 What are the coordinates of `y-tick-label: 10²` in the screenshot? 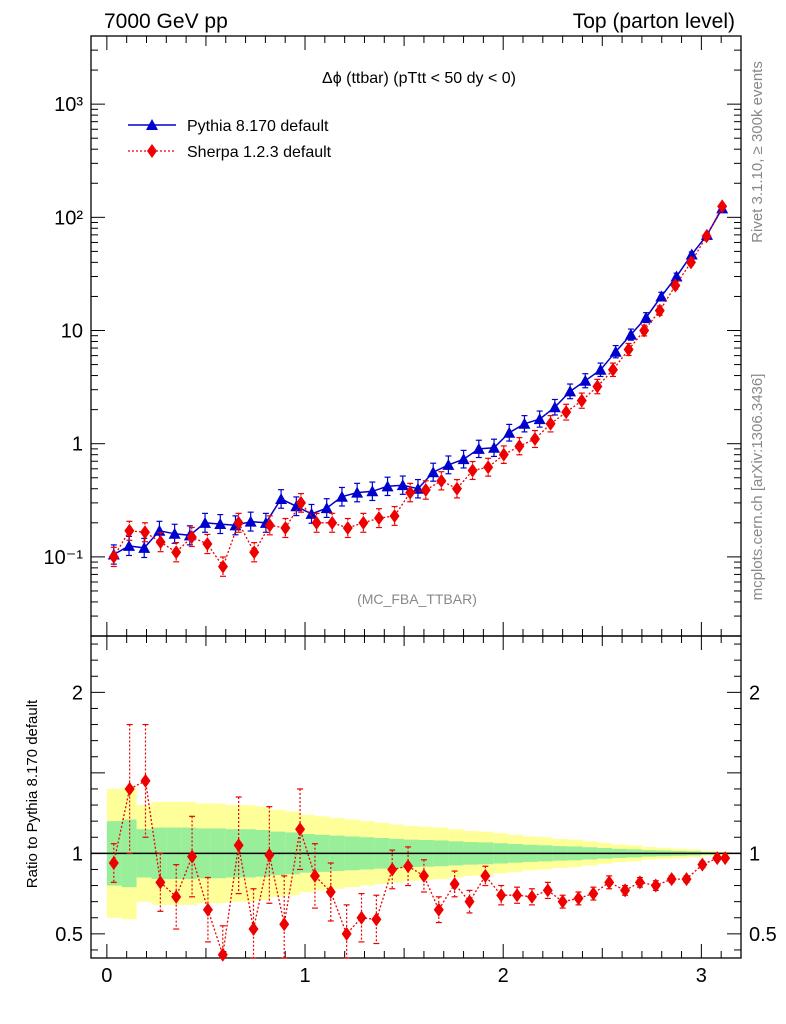 It's located at (68, 218).